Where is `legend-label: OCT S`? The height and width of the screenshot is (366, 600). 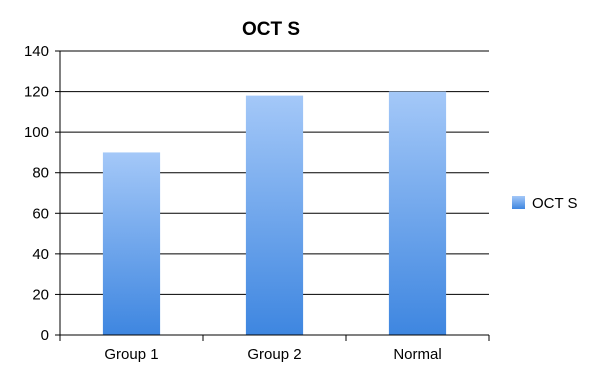
legend-label: OCT S is located at coordinates (555, 203).